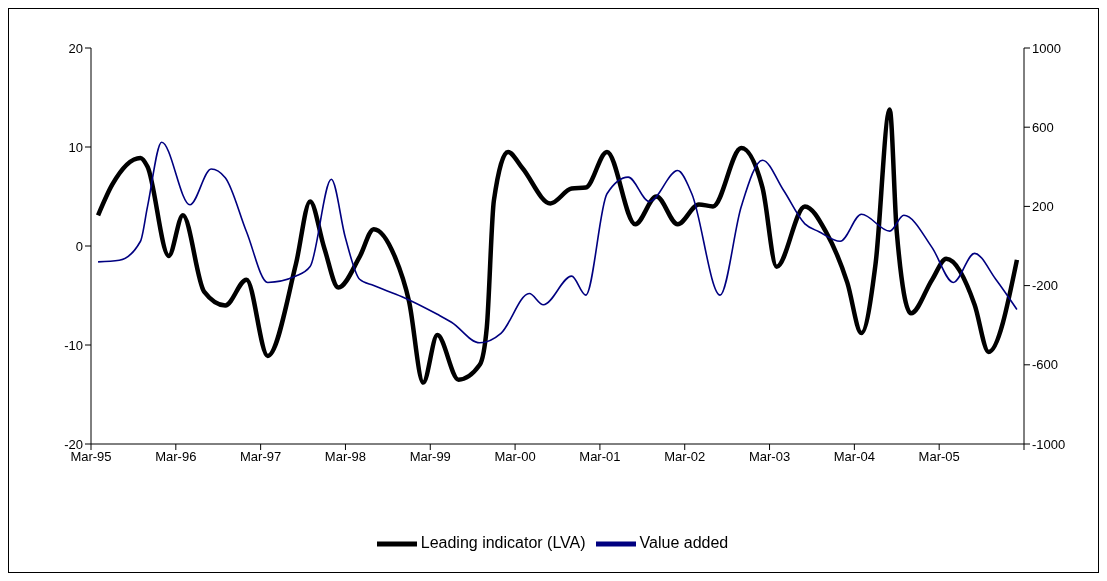 Image resolution: width=1107 pixels, height=581 pixels. What do you see at coordinates (430, 457) in the screenshot?
I see `x-tick-label: Mar-99` at bounding box center [430, 457].